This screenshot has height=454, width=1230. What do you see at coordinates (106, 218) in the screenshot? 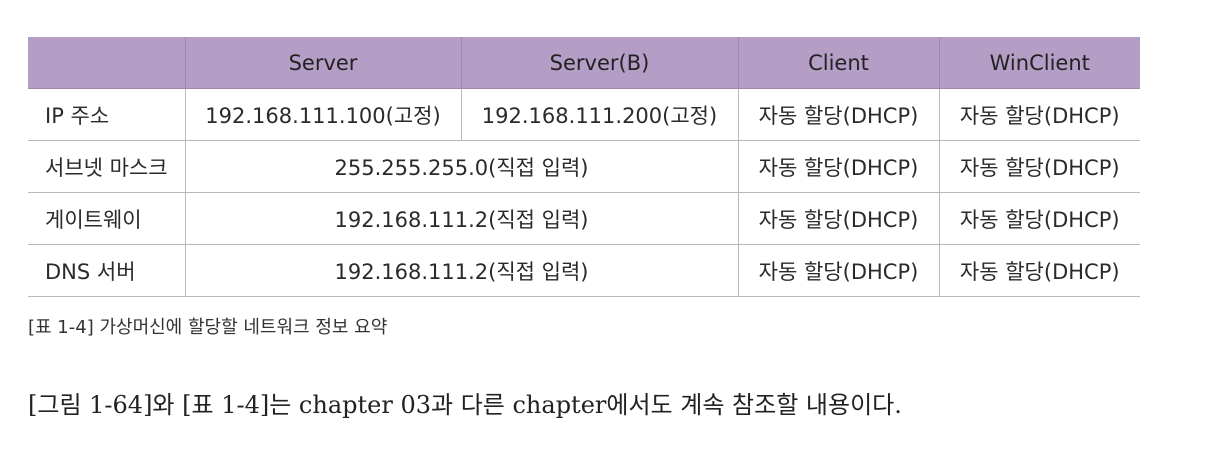
I see `row-label: 게이트웨이` at bounding box center [106, 218].